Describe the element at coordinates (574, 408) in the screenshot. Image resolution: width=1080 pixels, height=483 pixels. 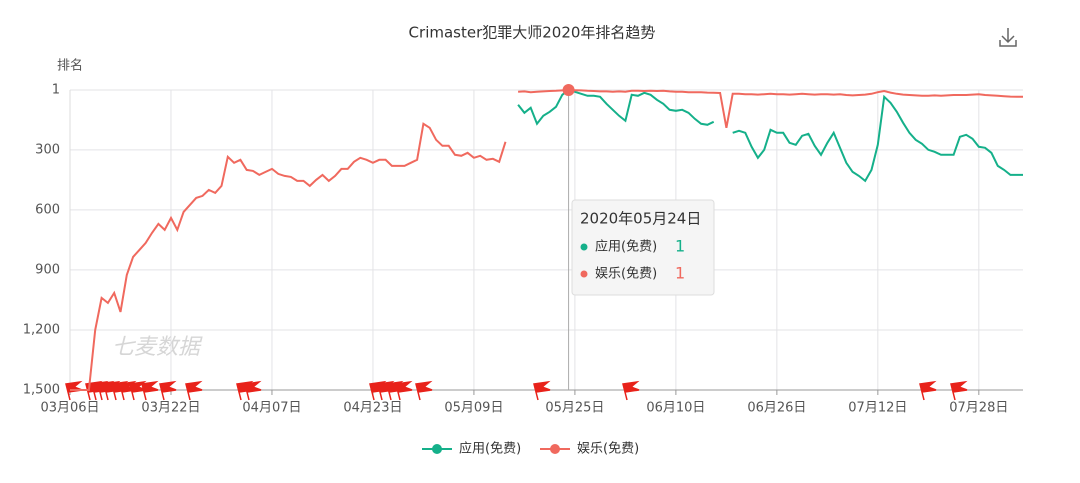
I see `x-tick-label: 05月25日` at that location.